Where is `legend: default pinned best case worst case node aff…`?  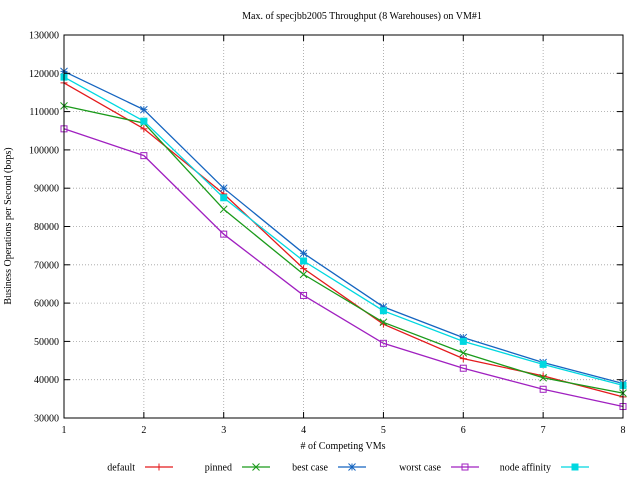 legend: default pinned best case worst case node aff… is located at coordinates (348, 468).